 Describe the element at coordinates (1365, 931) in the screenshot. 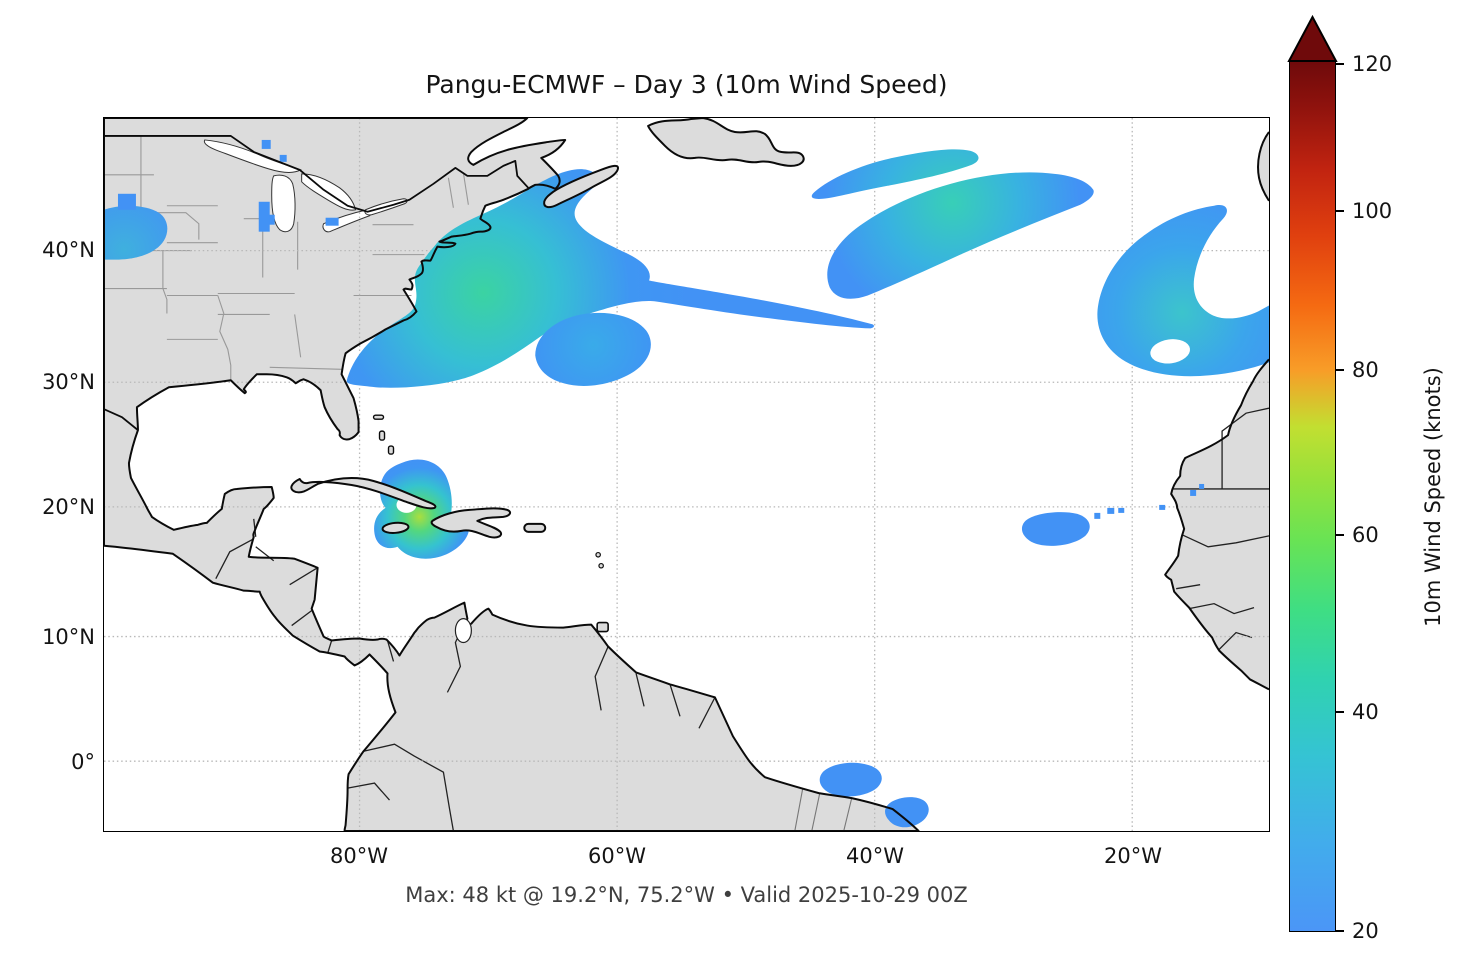

I see `colorbar-tick-20: 20` at that location.